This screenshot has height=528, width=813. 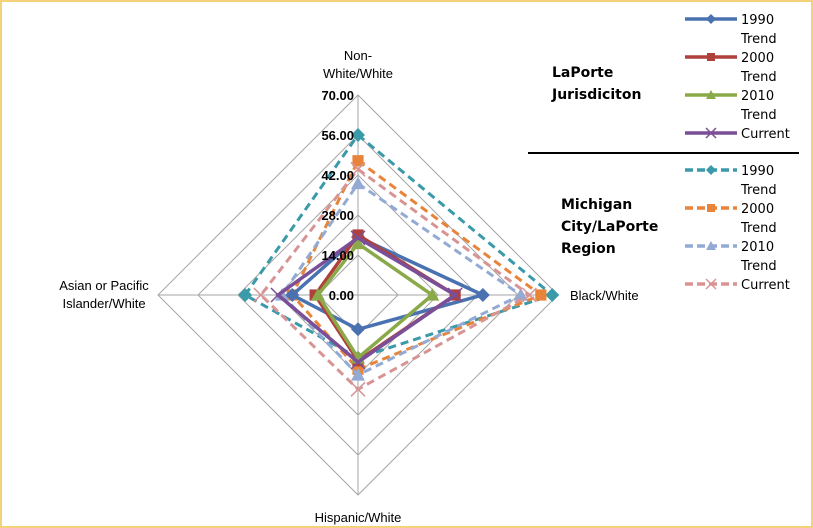 I want to click on tick-label: 0.00, so click(x=341, y=295).